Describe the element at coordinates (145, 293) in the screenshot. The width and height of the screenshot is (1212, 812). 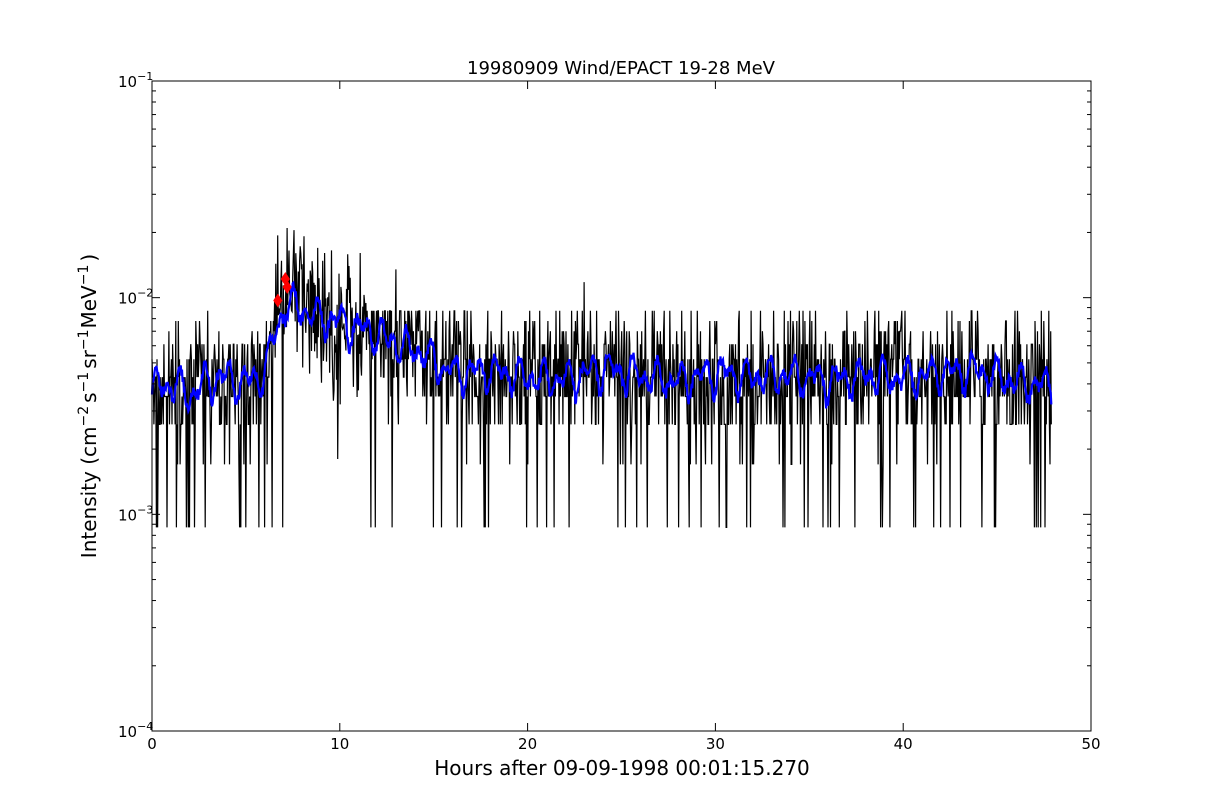
I see `y-tick-exp: −2` at that location.